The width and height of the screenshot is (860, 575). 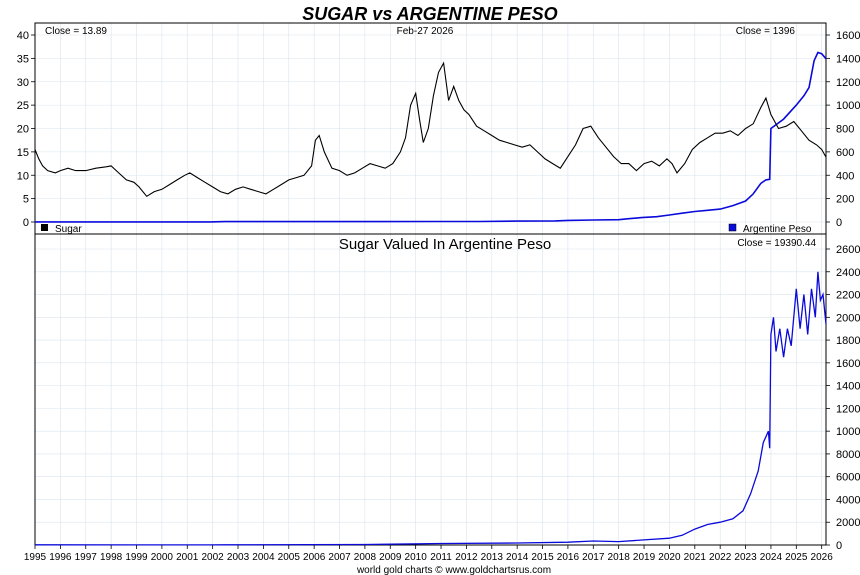 What do you see at coordinates (848, 478) in the screenshot?
I see `bottom-right-tick-label: 6000` at bounding box center [848, 478].